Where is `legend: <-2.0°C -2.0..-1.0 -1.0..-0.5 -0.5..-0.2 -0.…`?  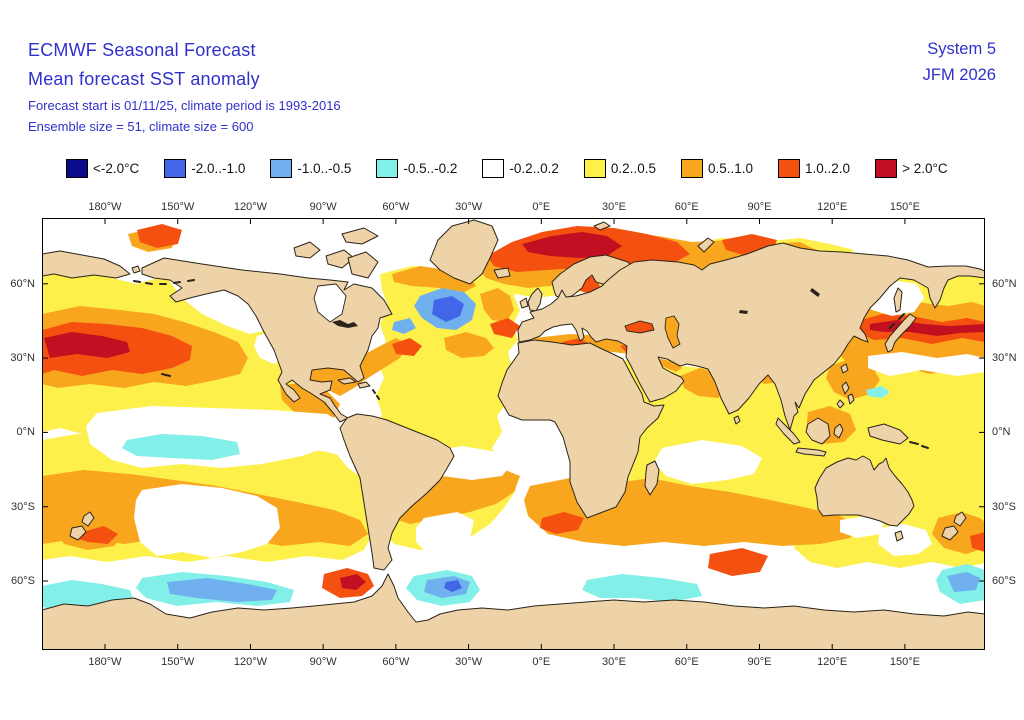
legend: <-2.0°C -2.0..-1.0 -1.0..-0.5 -0.5..-0.2 -0.… is located at coordinates (507, 168).